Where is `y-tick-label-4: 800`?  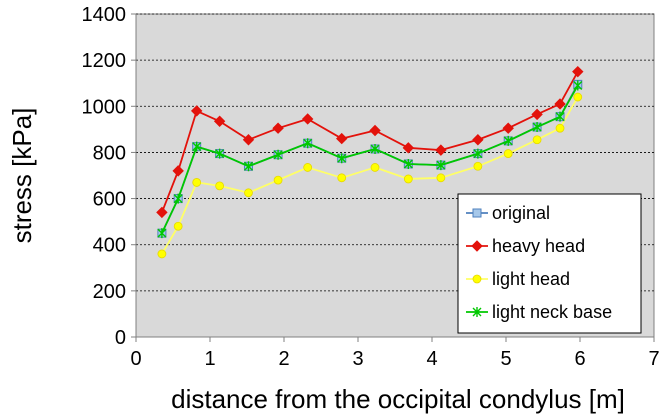 y-tick-label-4: 800 is located at coordinates (109, 153).